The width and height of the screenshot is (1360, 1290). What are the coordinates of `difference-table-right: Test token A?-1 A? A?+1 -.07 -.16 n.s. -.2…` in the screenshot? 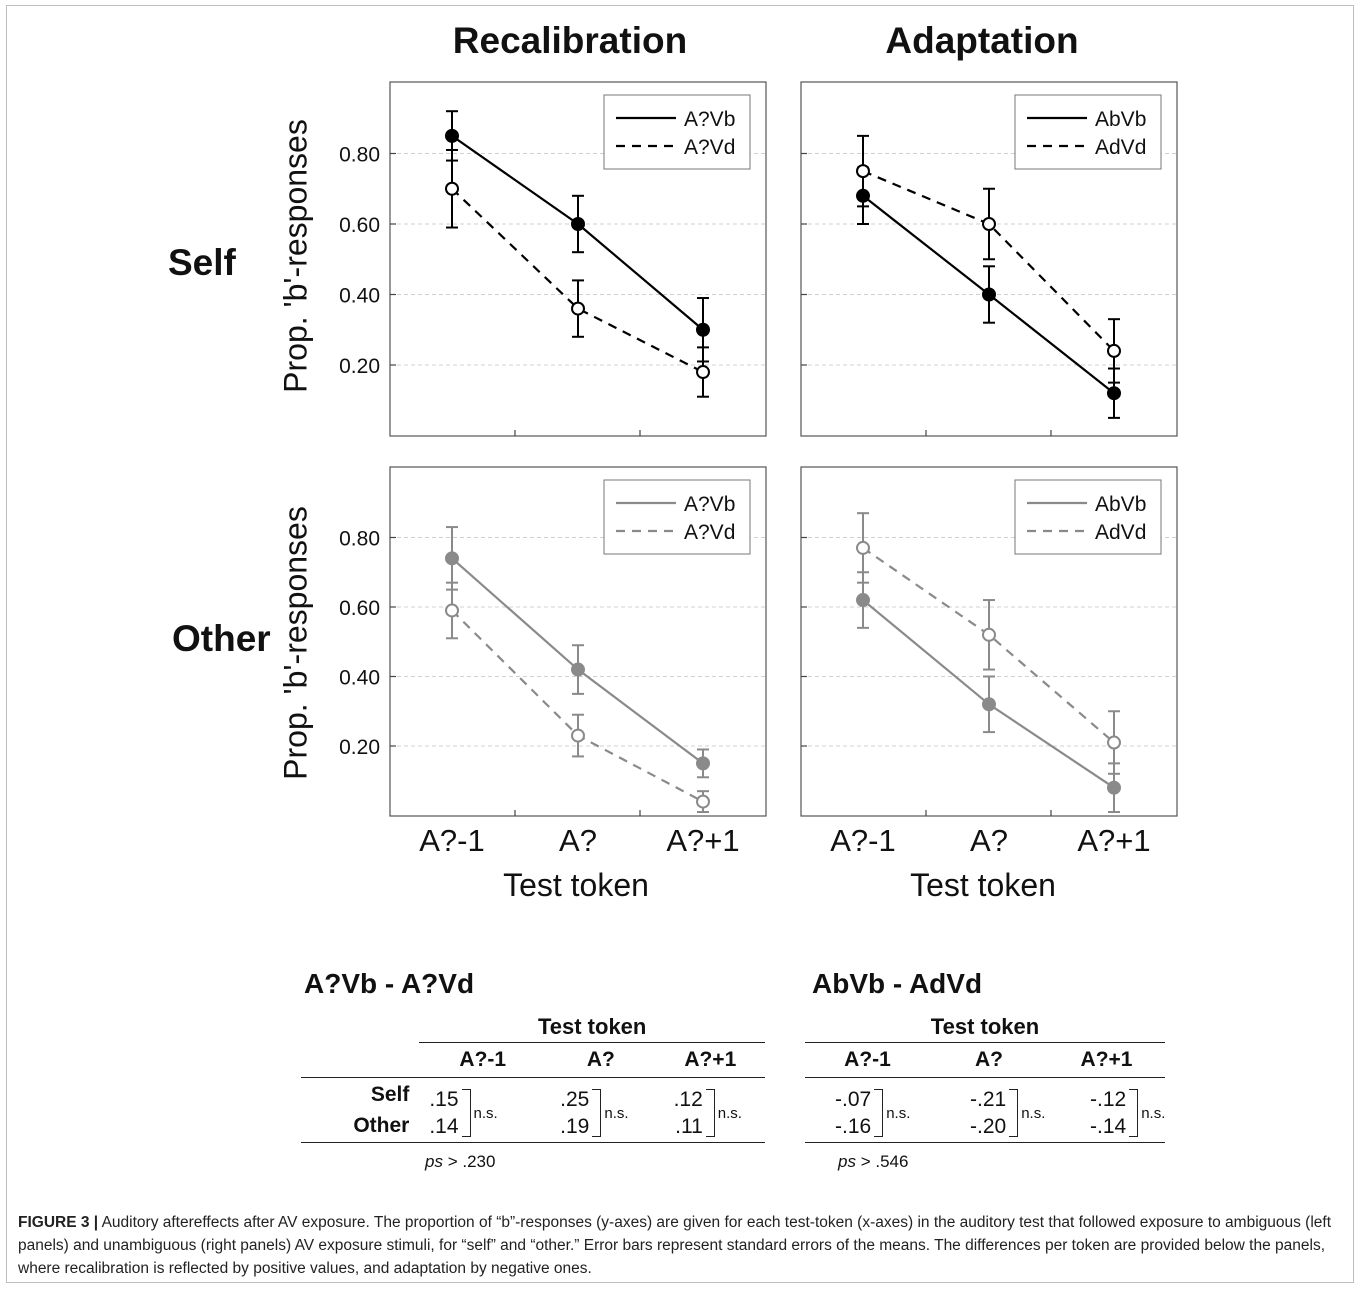 It's located at (985, 1077).